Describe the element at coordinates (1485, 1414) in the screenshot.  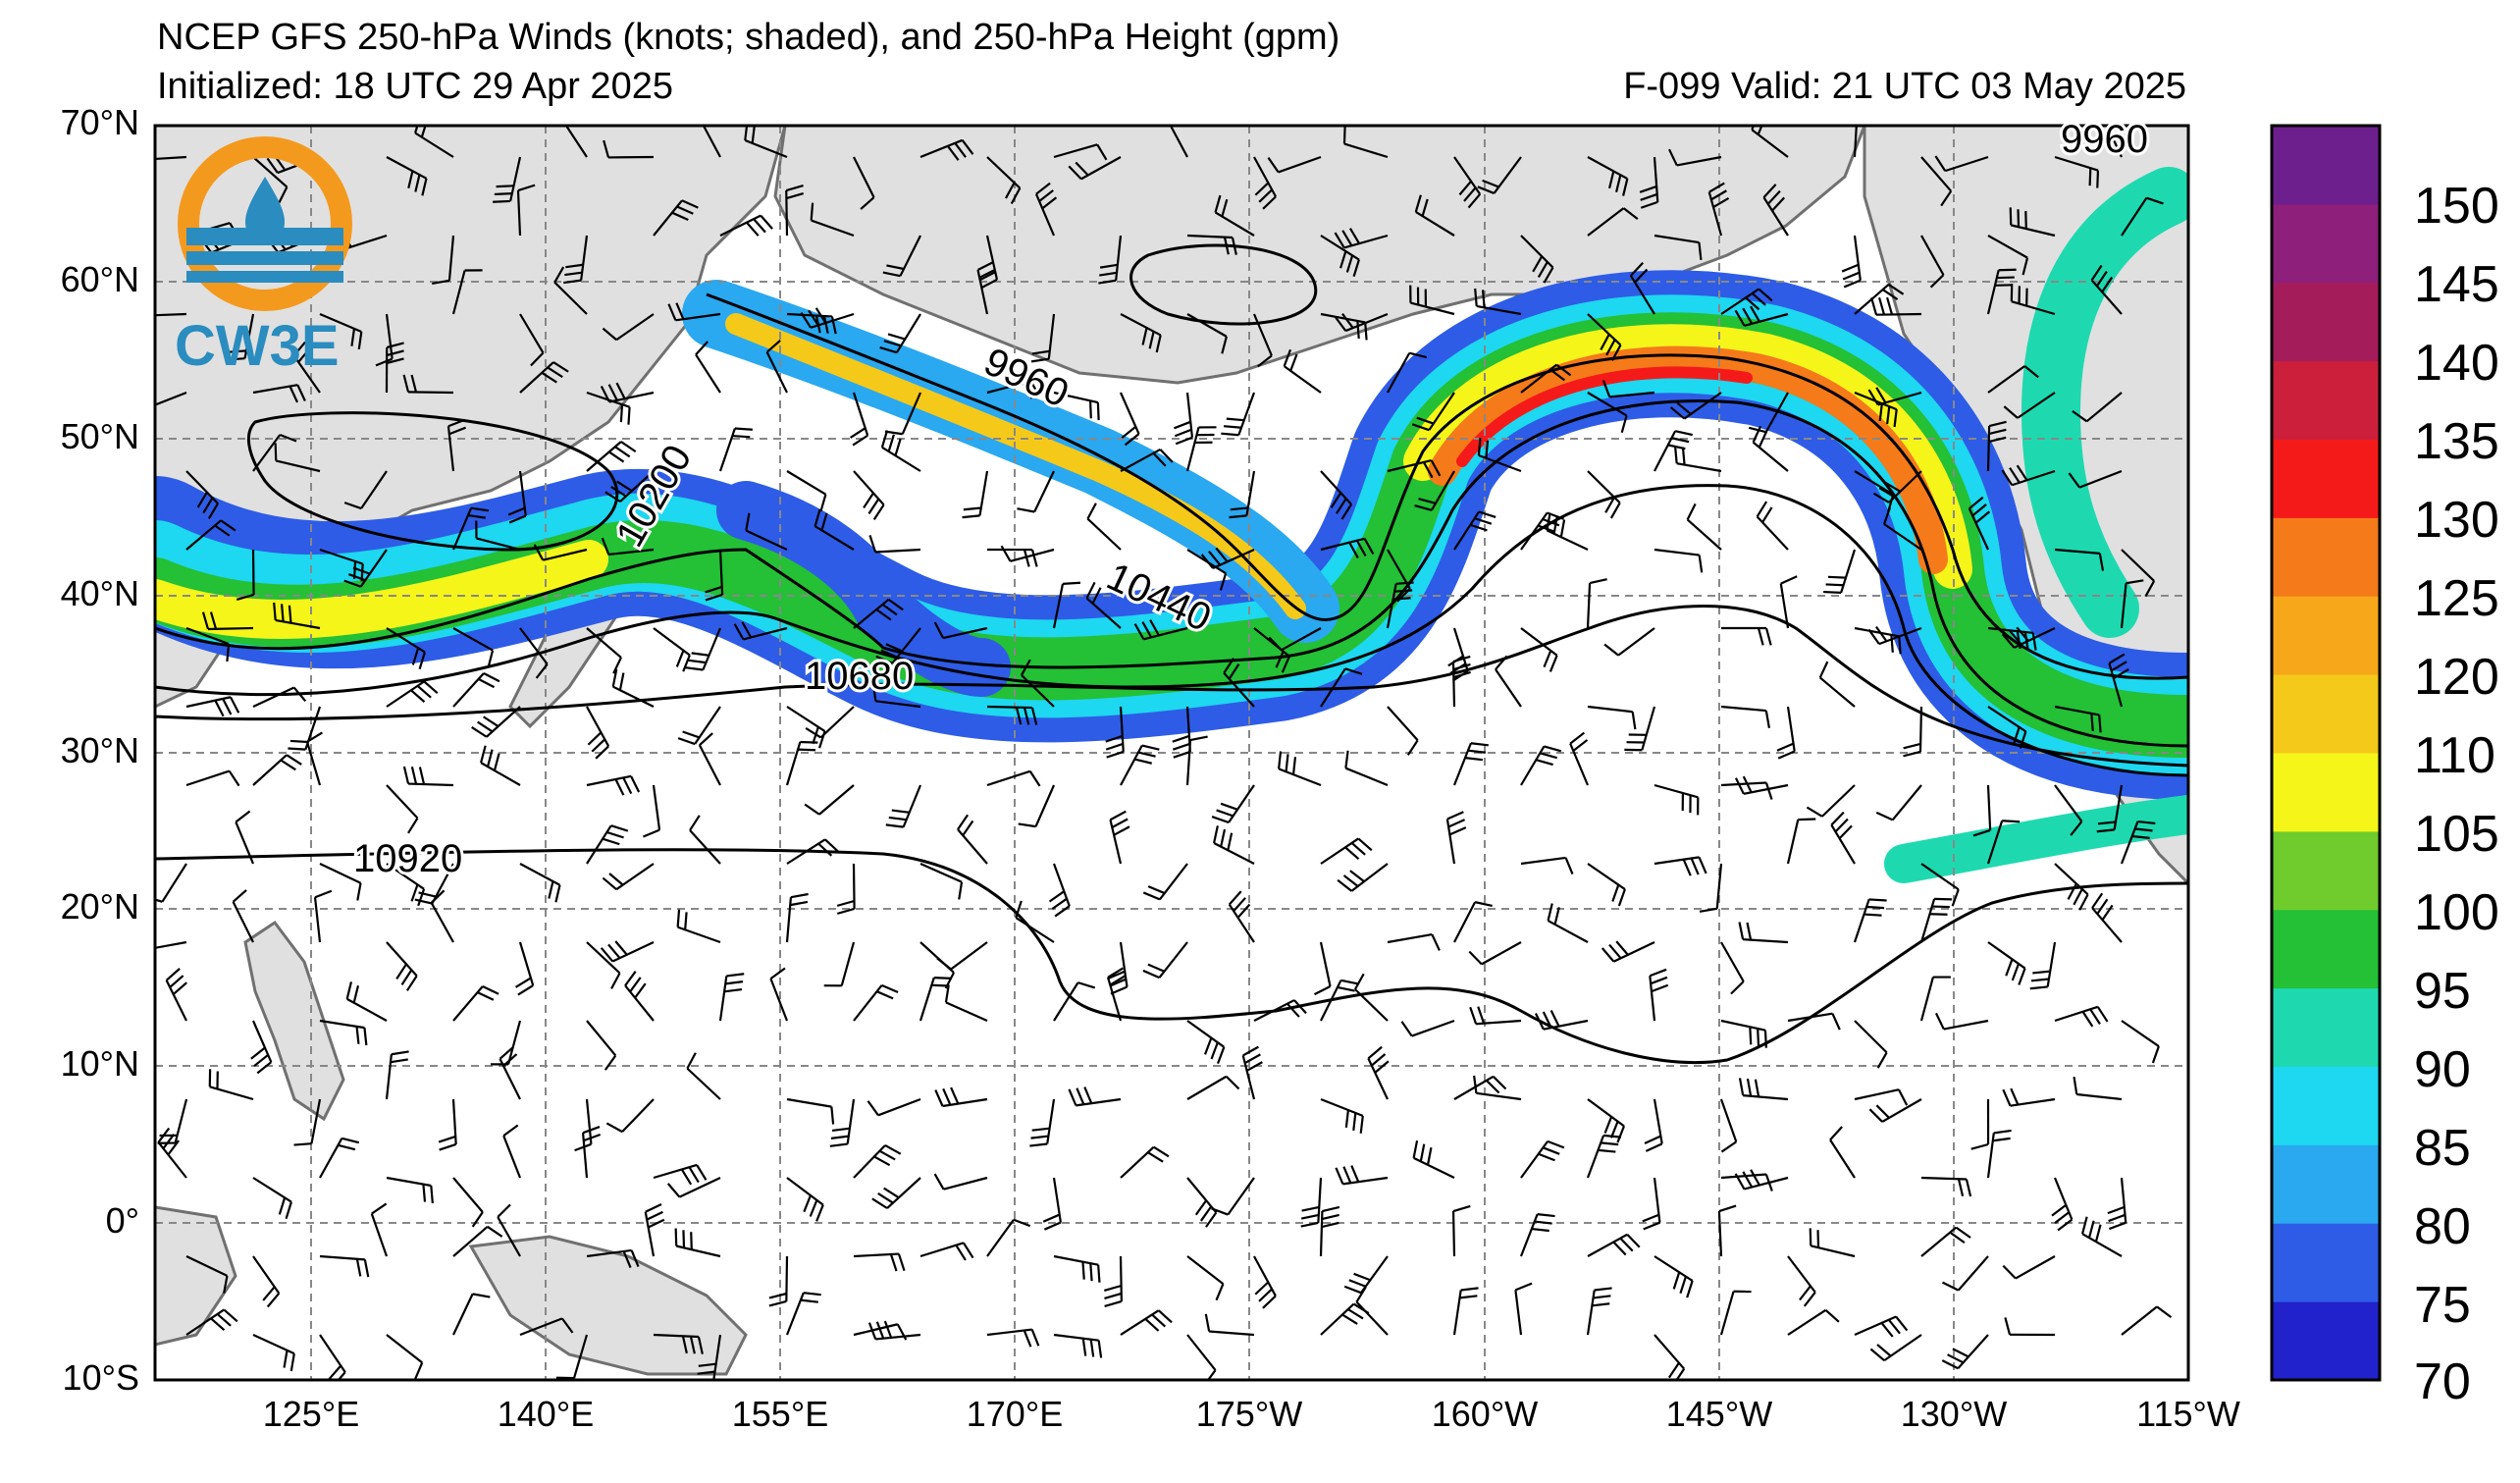
I see `lon-label: 160°W` at that location.